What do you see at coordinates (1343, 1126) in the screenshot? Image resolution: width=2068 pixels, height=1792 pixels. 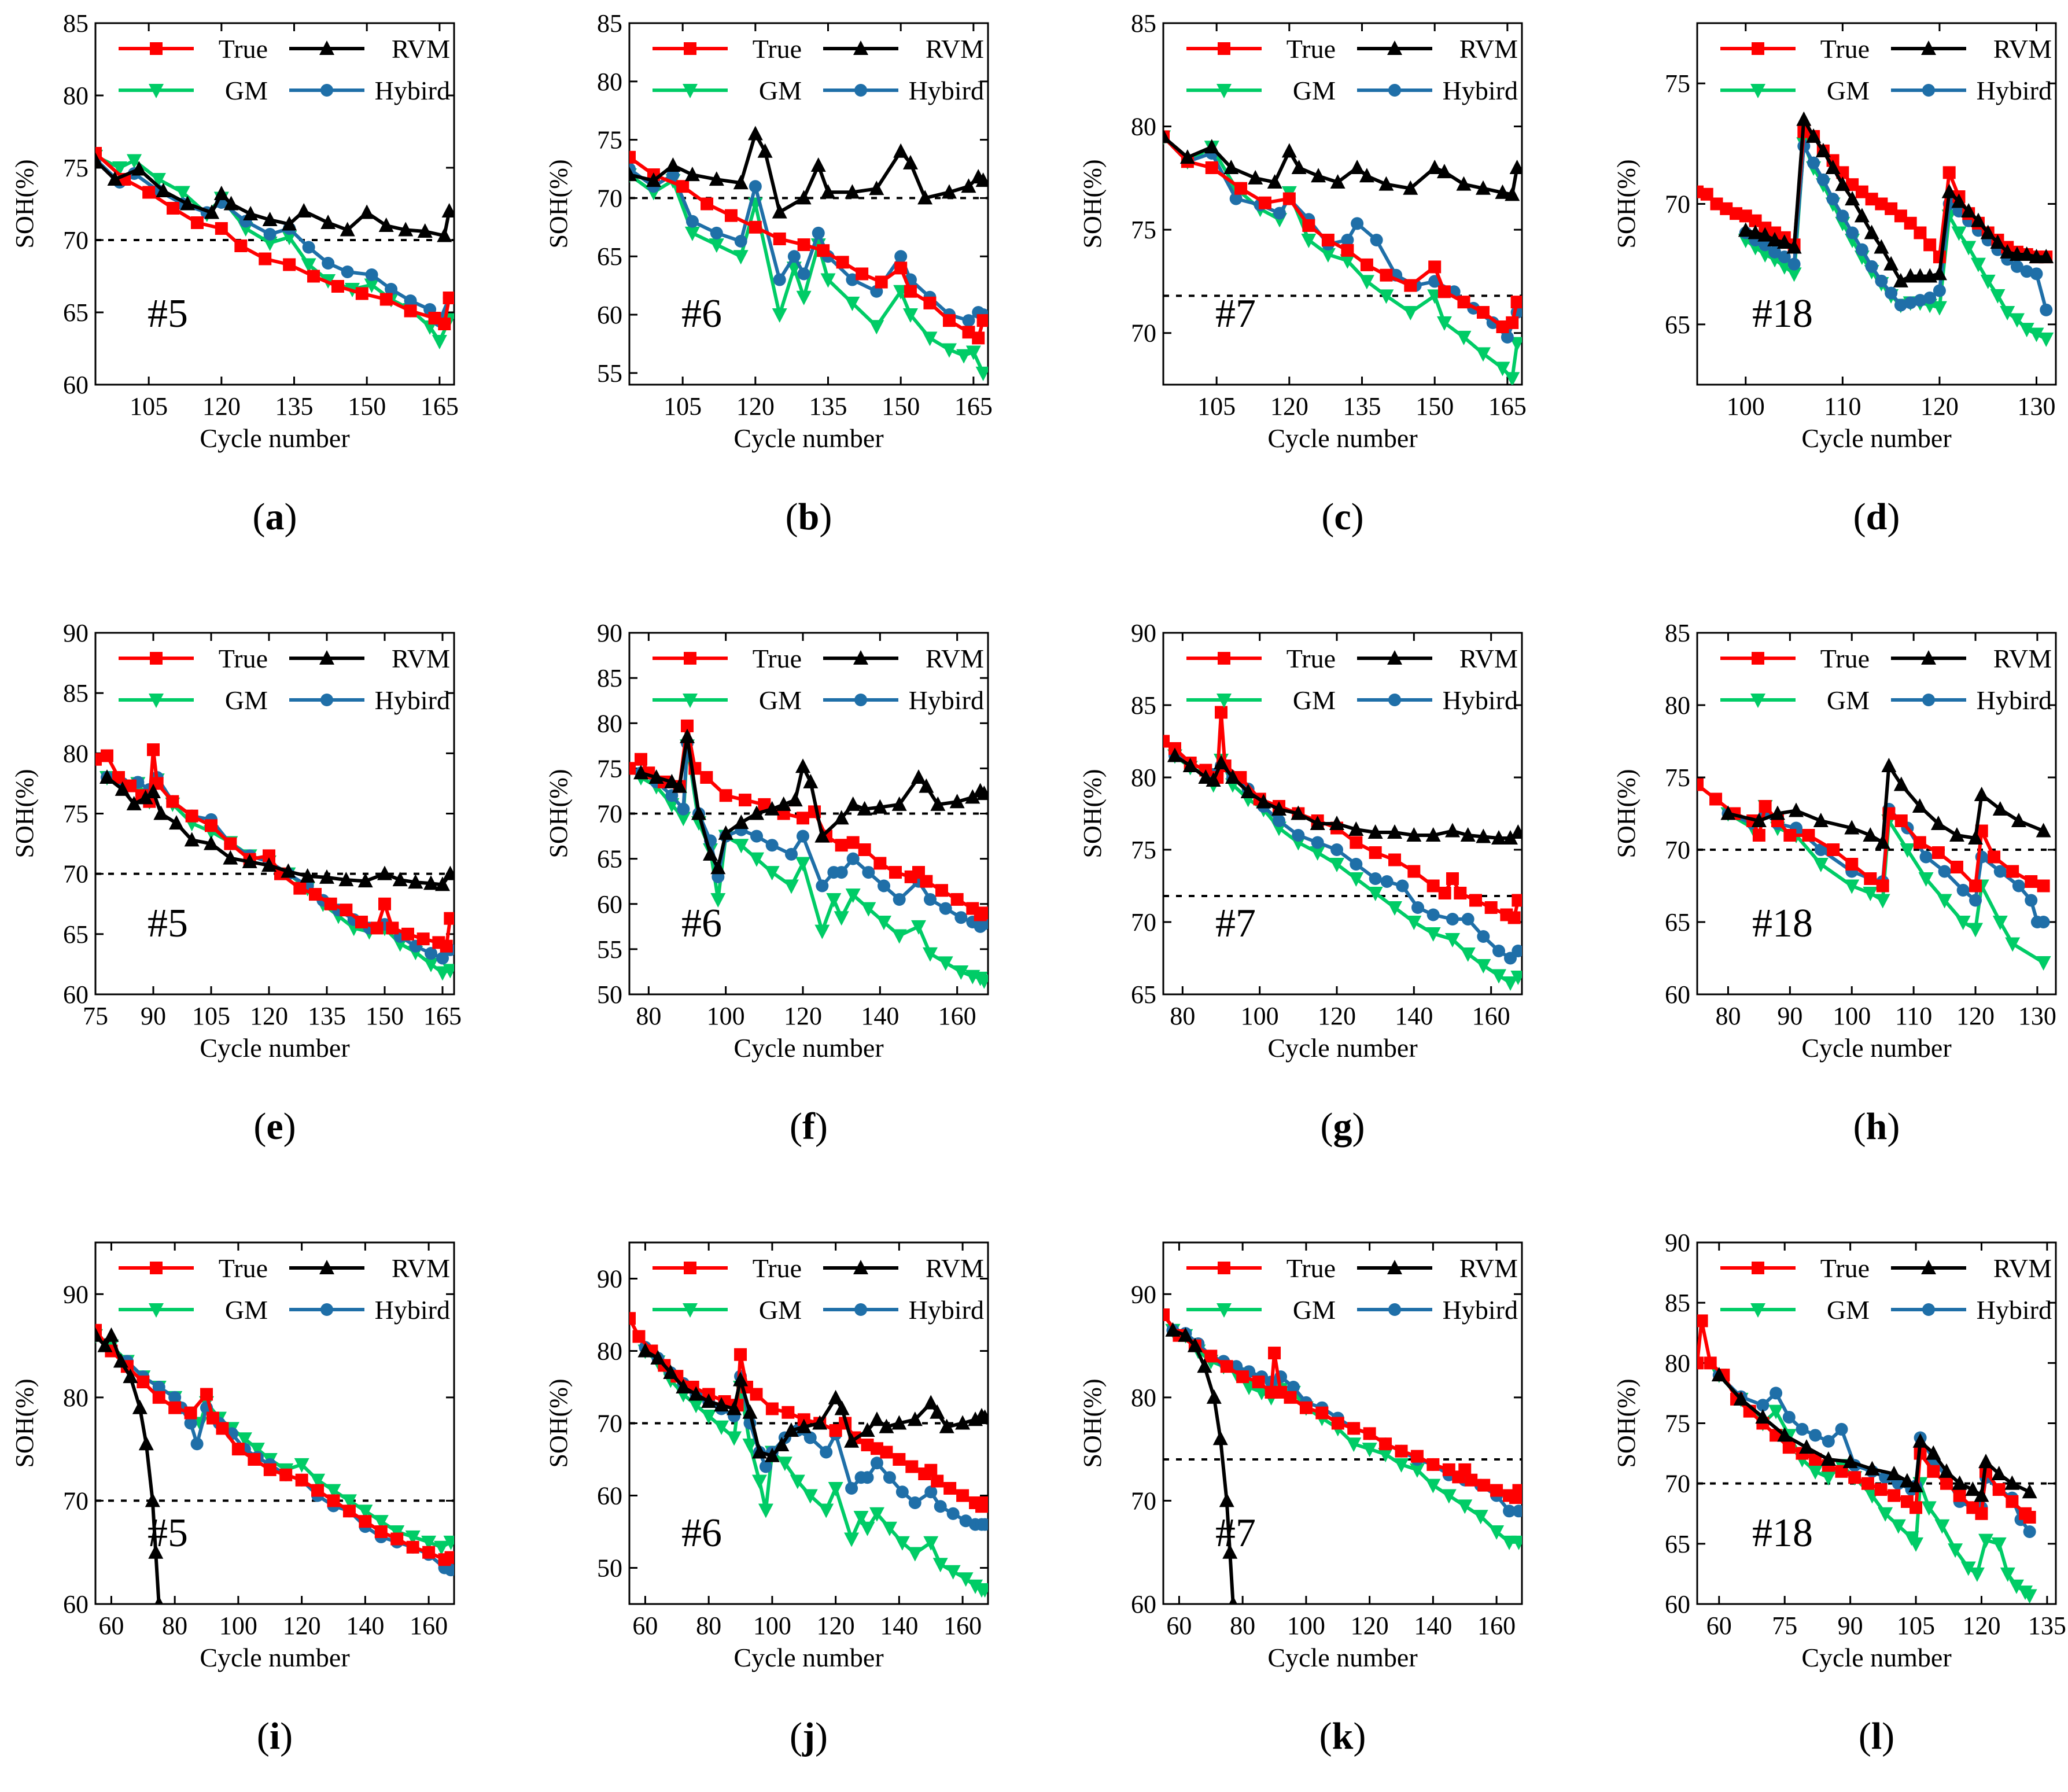 I see `panel-letter: (g)` at bounding box center [1343, 1126].